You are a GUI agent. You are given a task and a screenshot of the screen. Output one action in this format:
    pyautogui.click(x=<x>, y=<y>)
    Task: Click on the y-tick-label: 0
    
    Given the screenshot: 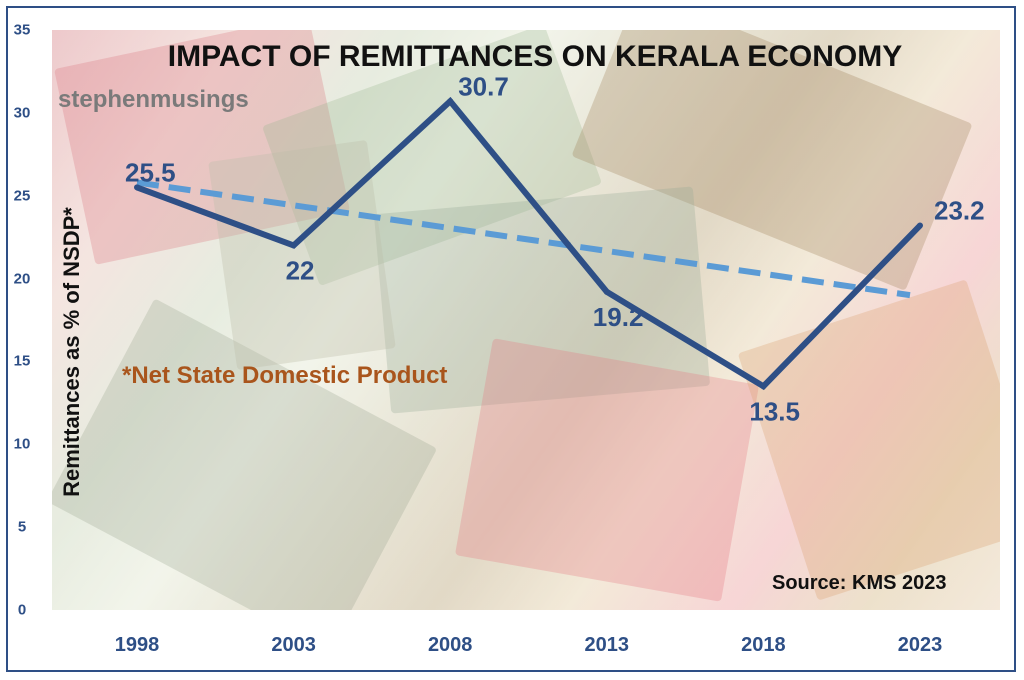 What is the action you would take?
    pyautogui.click(x=22, y=610)
    